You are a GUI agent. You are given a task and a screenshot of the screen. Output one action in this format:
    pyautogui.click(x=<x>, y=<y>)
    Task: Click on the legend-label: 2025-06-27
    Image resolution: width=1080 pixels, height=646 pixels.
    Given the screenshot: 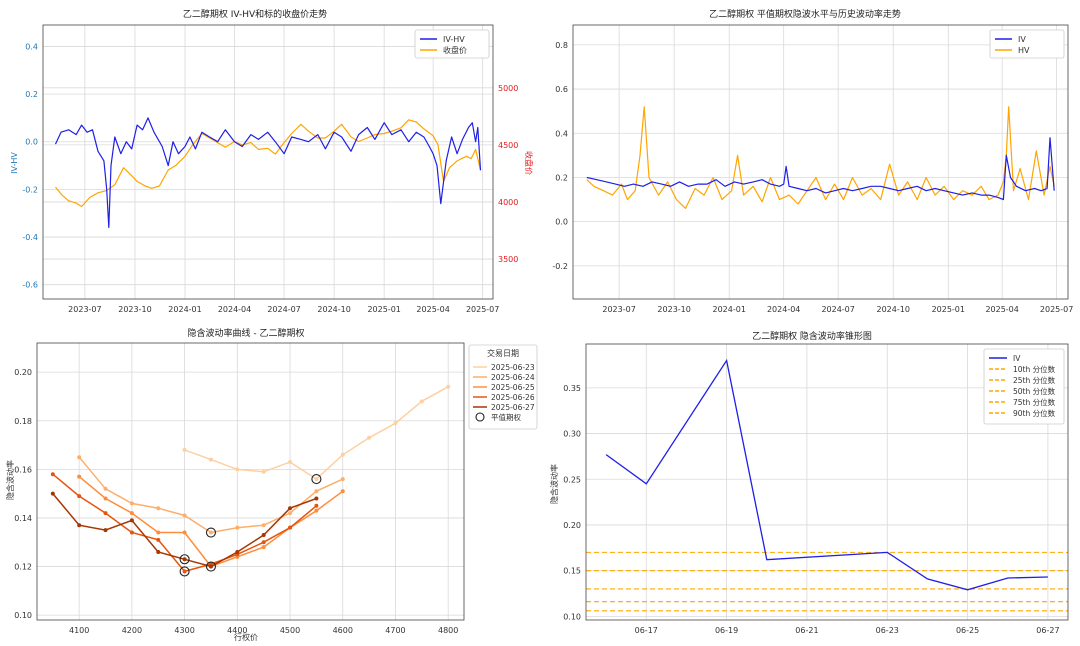 What is the action you would take?
    pyautogui.click(x=513, y=407)
    